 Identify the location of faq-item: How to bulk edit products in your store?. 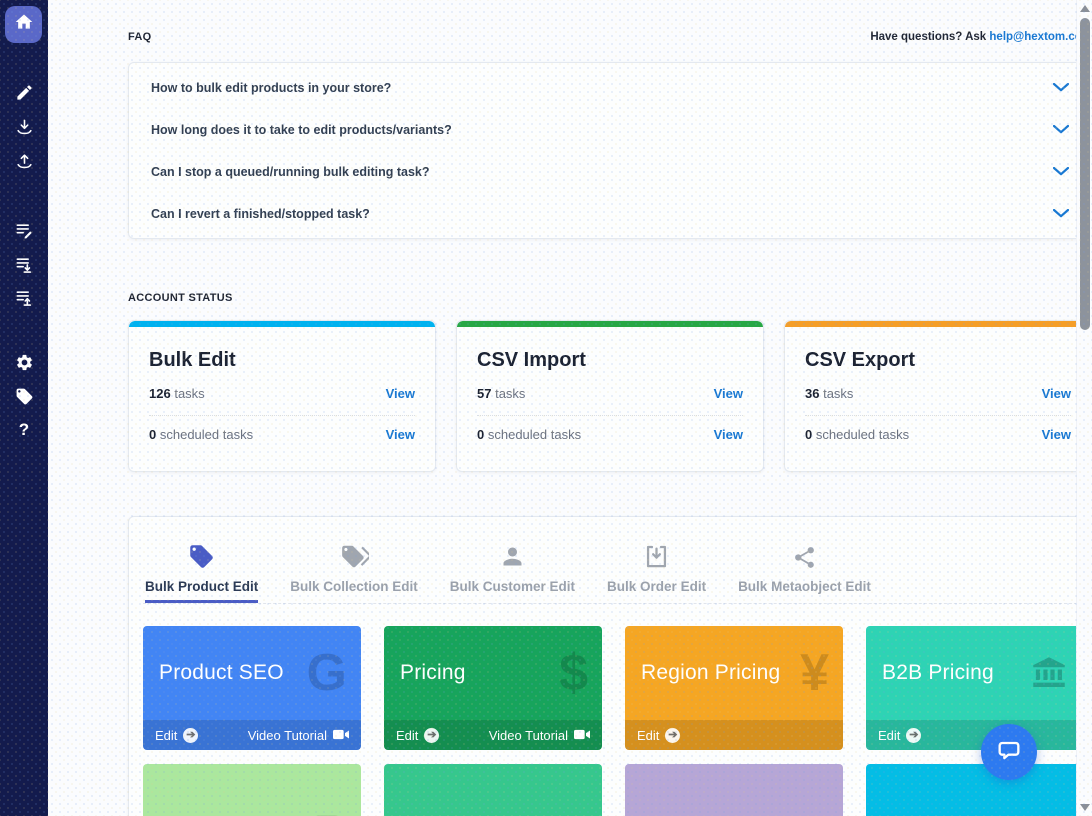
(610, 88).